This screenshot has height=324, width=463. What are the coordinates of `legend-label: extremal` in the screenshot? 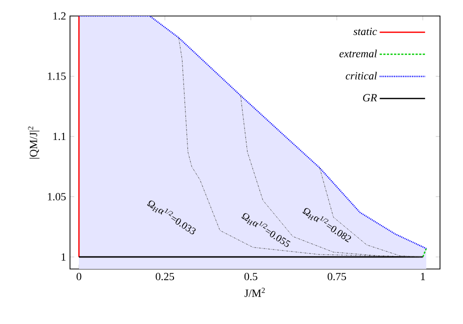 It's located at (358, 54).